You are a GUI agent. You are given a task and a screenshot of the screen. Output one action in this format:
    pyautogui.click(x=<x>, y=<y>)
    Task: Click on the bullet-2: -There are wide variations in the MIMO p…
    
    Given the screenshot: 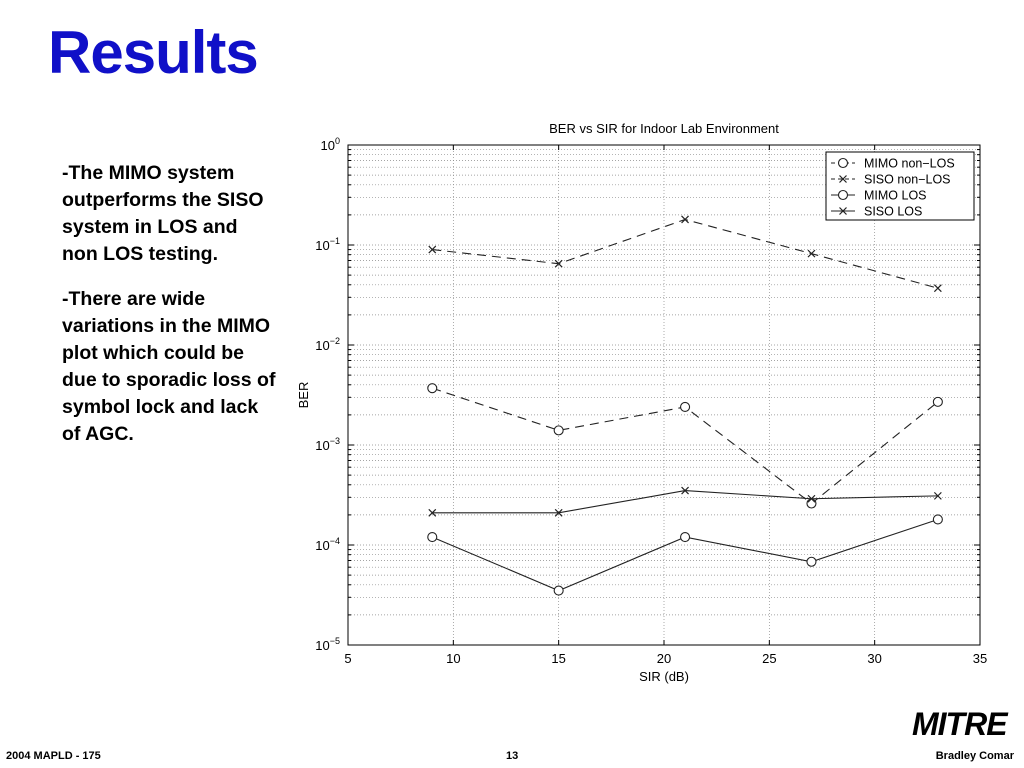 What is the action you would take?
    pyautogui.click(x=169, y=366)
    